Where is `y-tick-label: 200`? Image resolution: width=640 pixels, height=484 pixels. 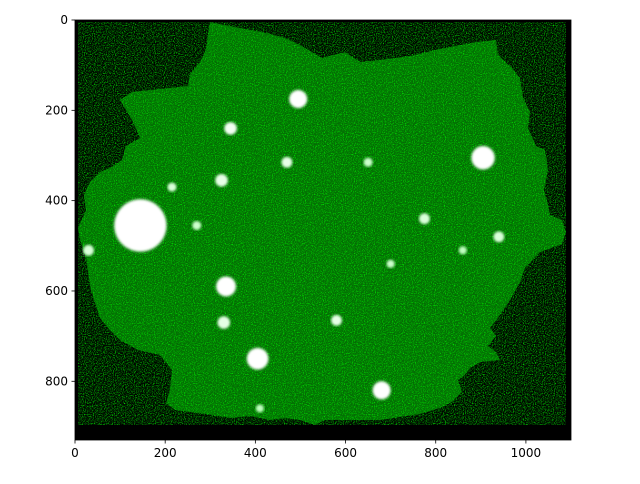
y-tick-label: 200 is located at coordinates (56, 110).